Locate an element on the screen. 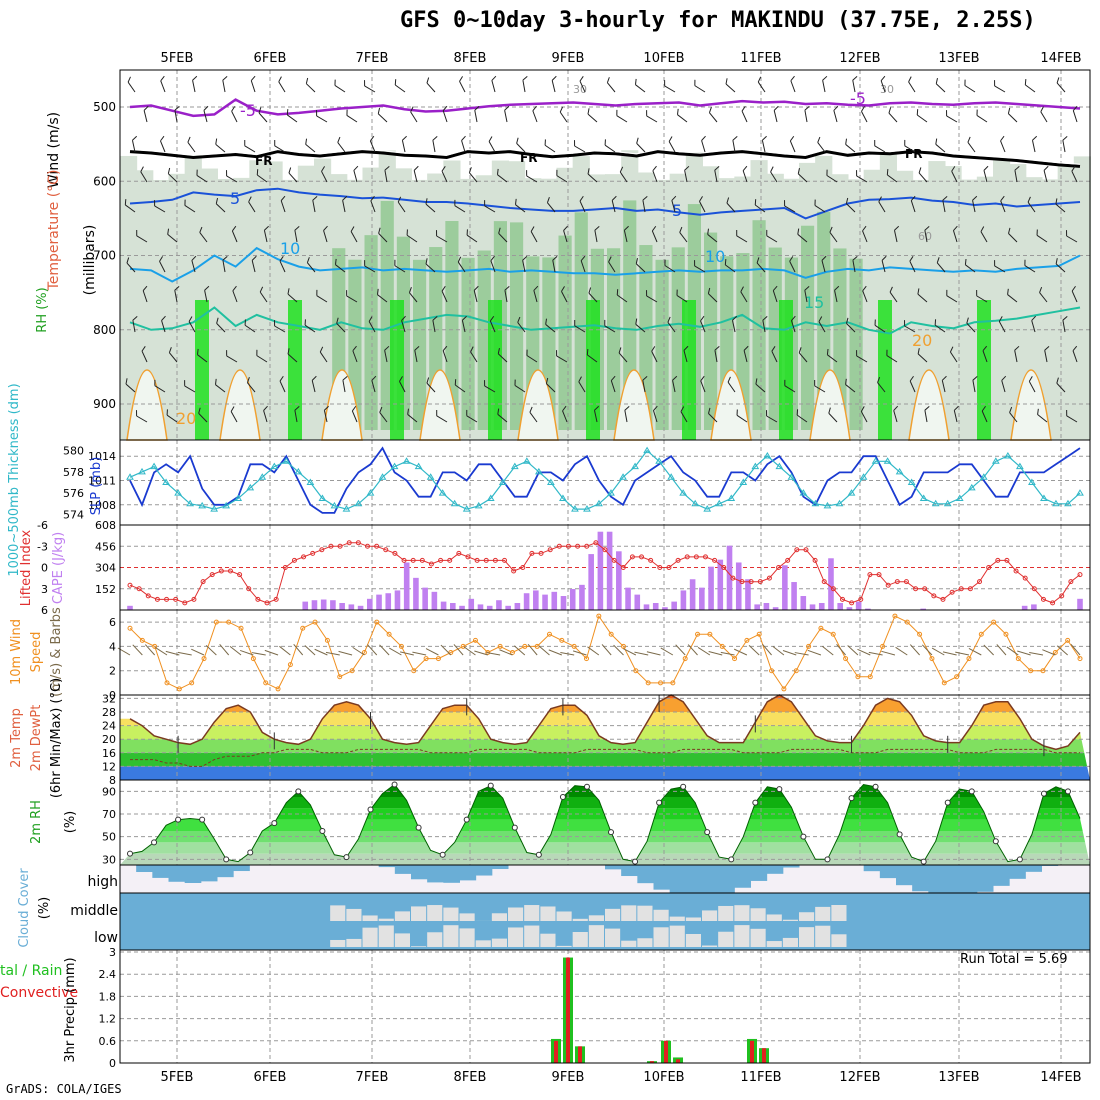 The height and width of the screenshot is (1100, 1100). thickness-point is located at coordinates (587, 508).